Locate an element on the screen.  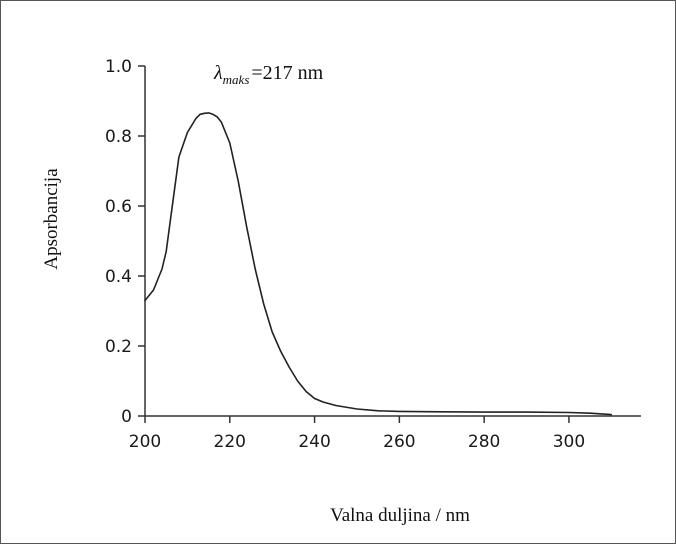
lambda-symbol: λ is located at coordinates (218, 73).